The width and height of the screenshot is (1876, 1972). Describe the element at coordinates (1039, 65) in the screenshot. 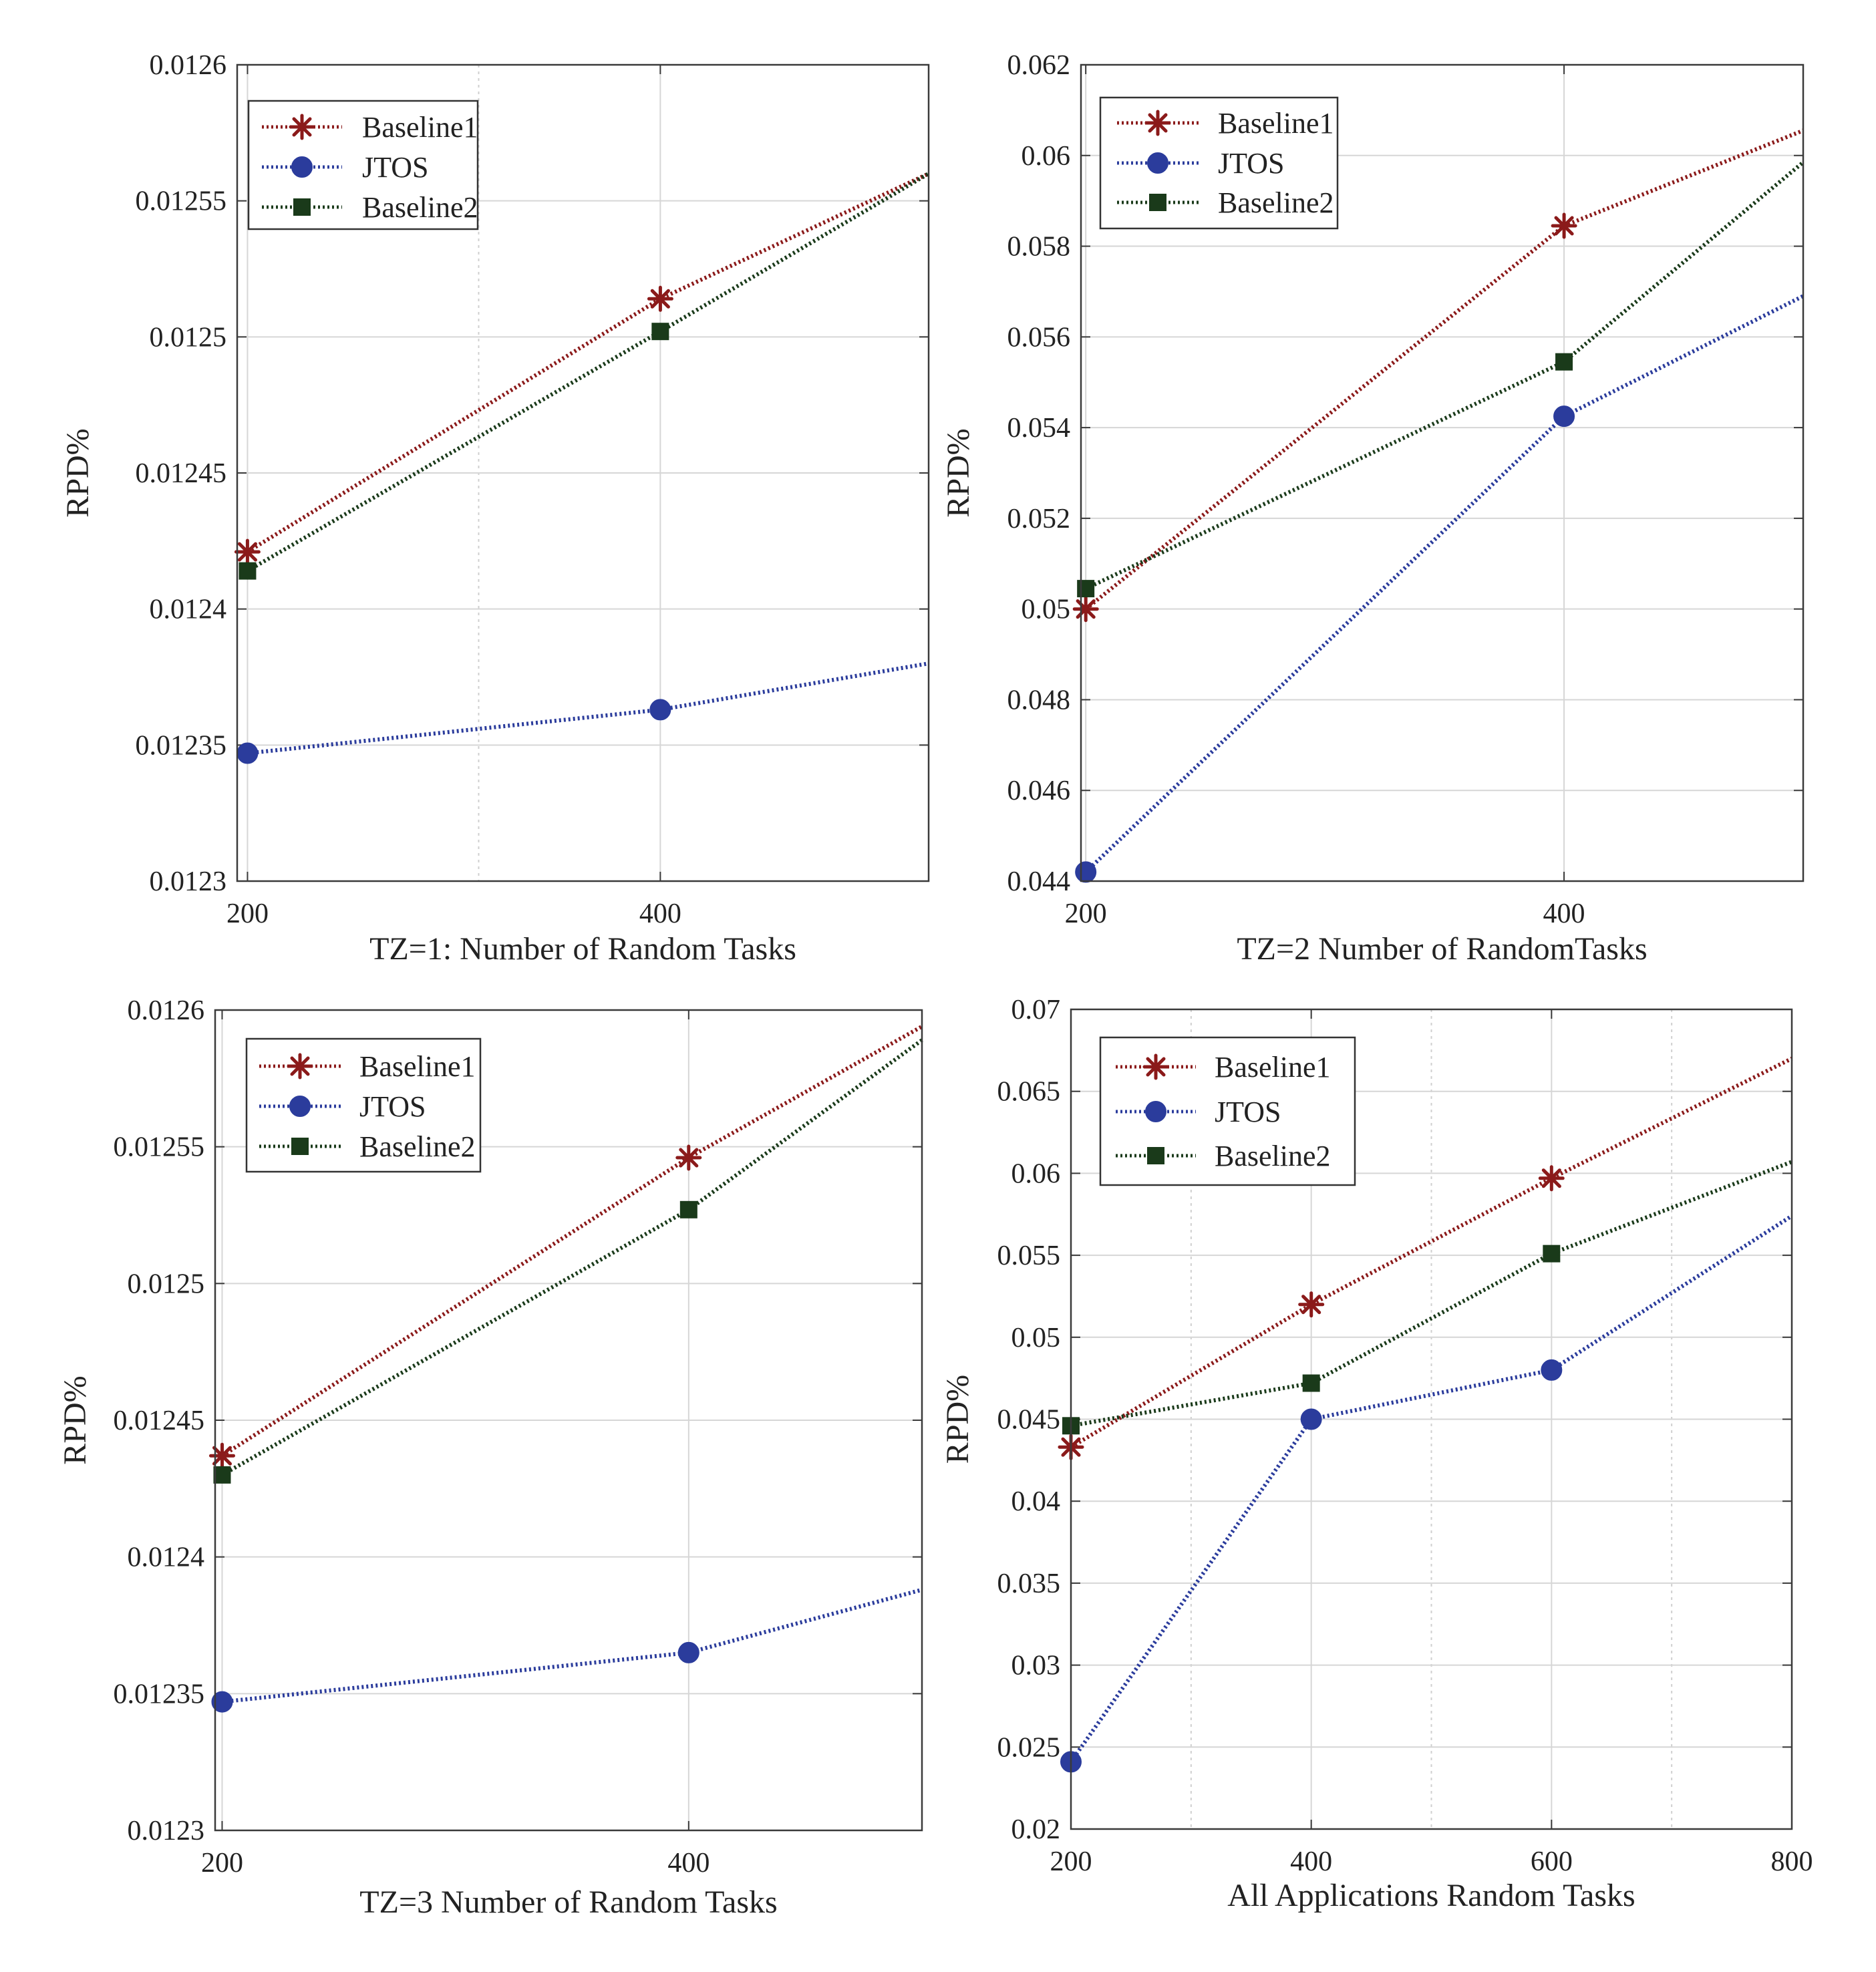

I see `y-tick-label: 0.062` at that location.